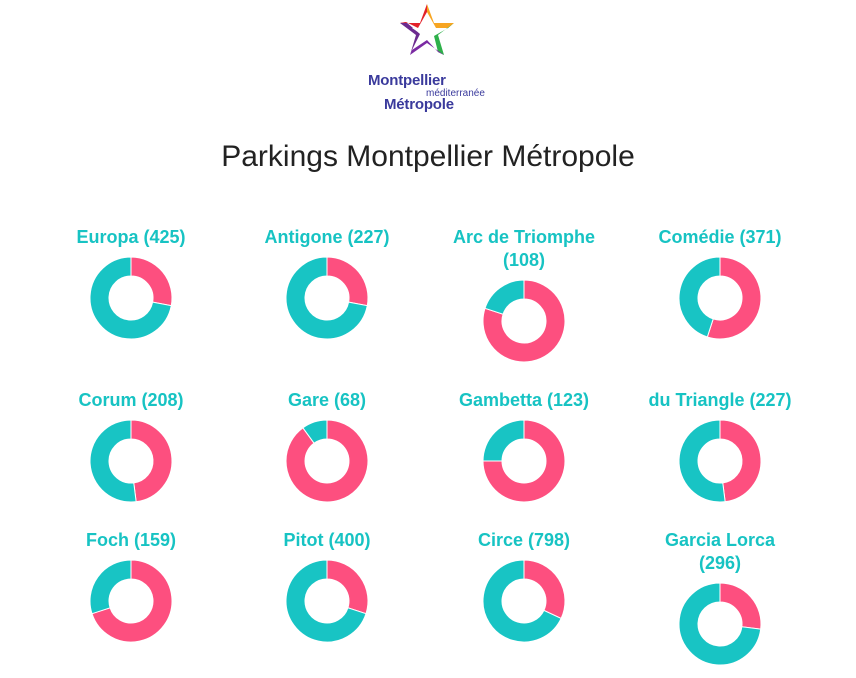  I want to click on parking-title: Europa (425), so click(131, 237).